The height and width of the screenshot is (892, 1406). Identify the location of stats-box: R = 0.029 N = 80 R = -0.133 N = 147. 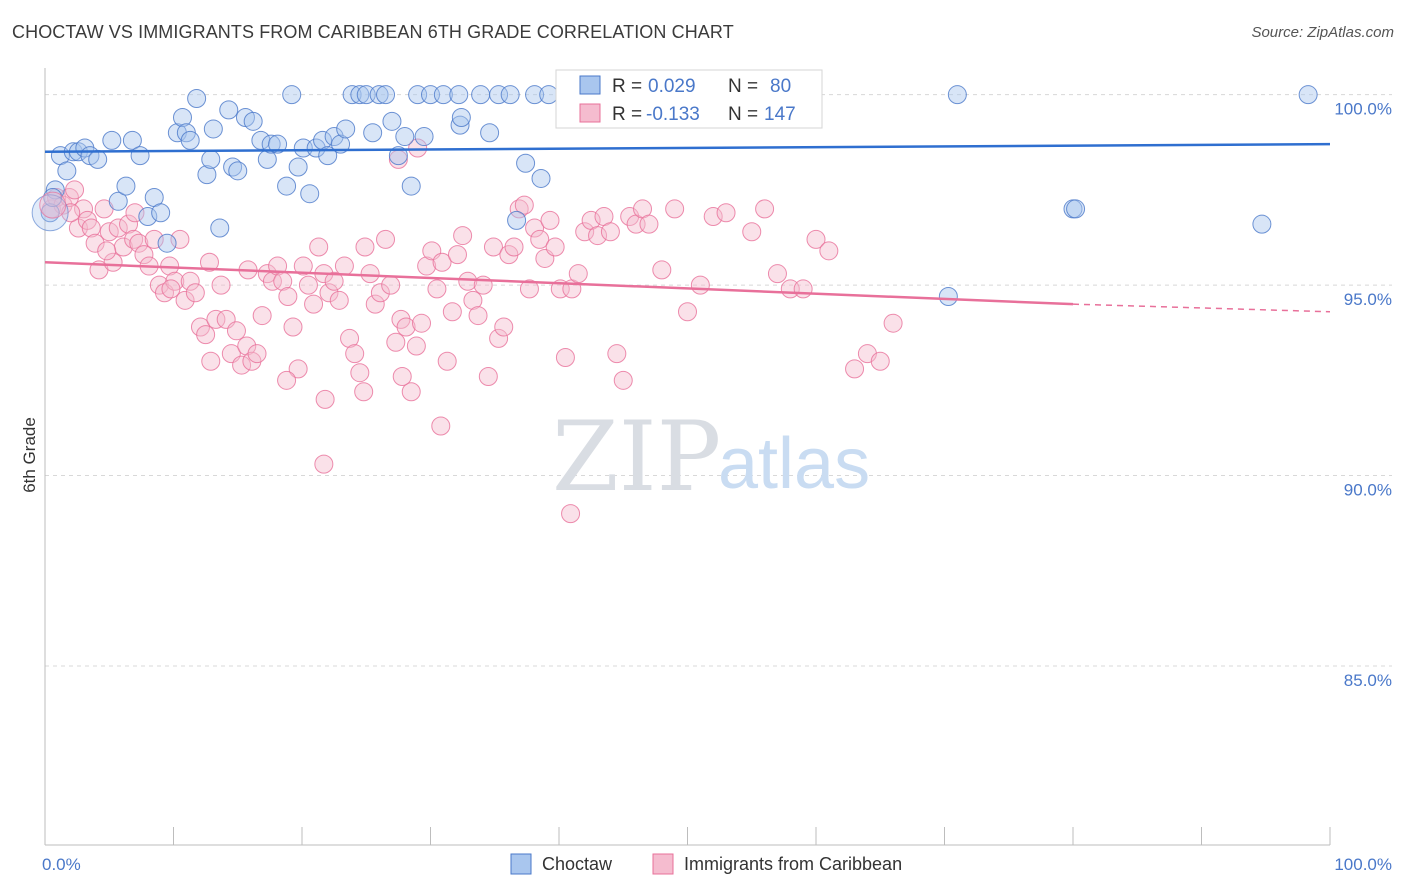
(689, 99).